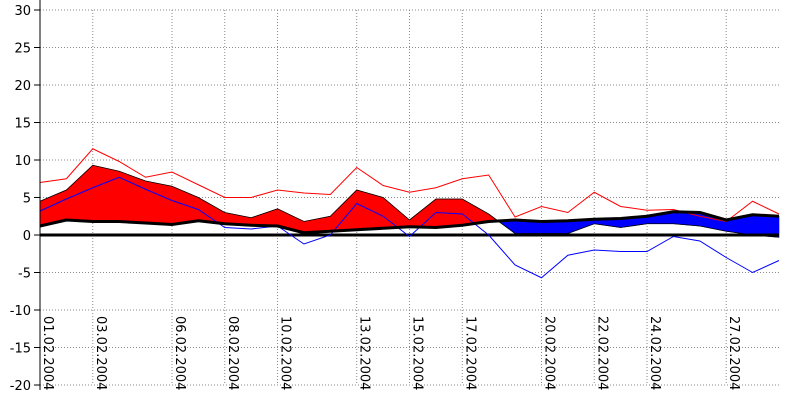 The image size is (800, 400). Describe the element at coordinates (22, 49) in the screenshot. I see `y-tick-label: 25` at that location.